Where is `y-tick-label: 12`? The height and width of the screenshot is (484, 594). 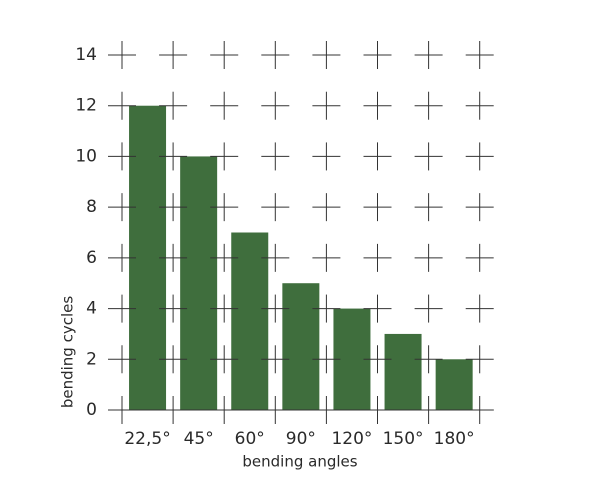
y-tick-label: 12 is located at coordinates (86, 106).